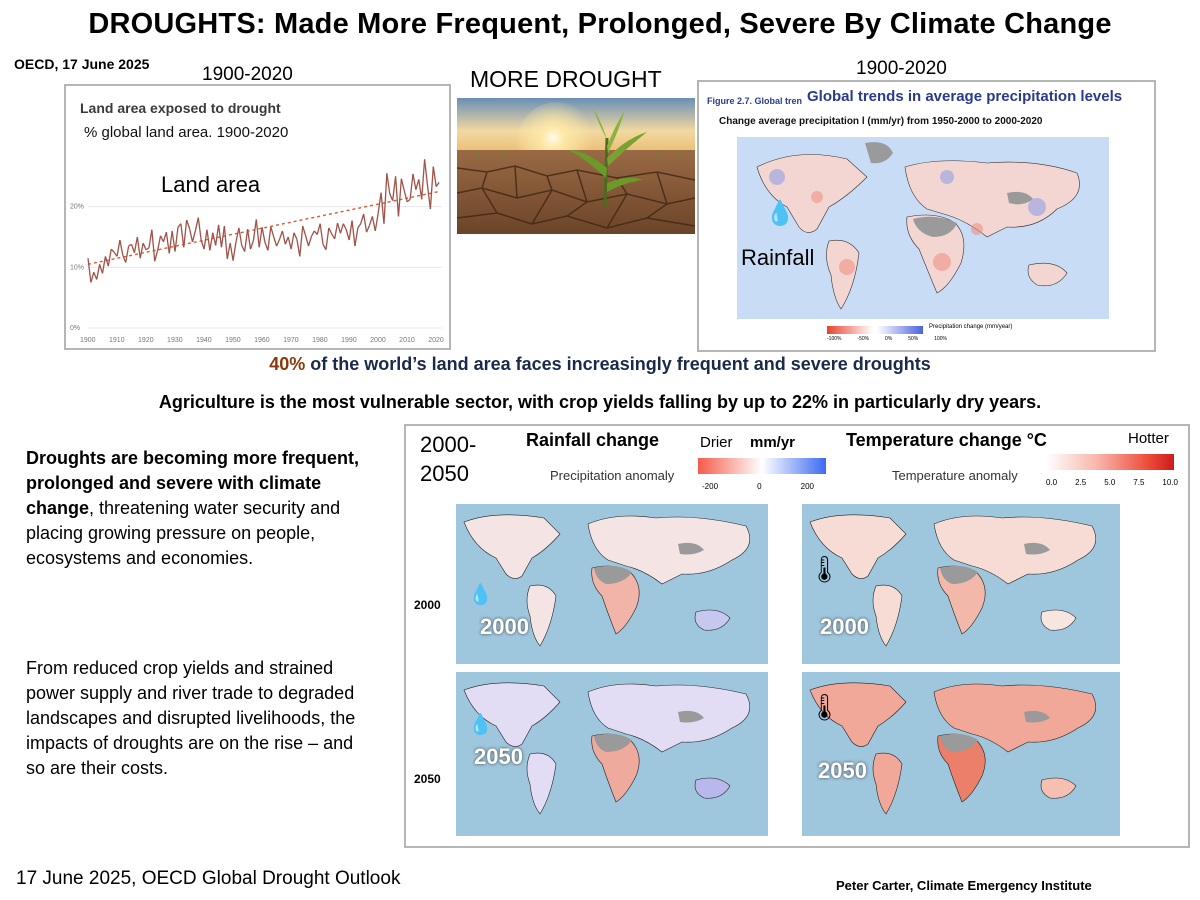 The width and height of the screenshot is (1200, 900). I want to click on precip-legend-title: Precipitation change (mm/year), so click(971, 327).